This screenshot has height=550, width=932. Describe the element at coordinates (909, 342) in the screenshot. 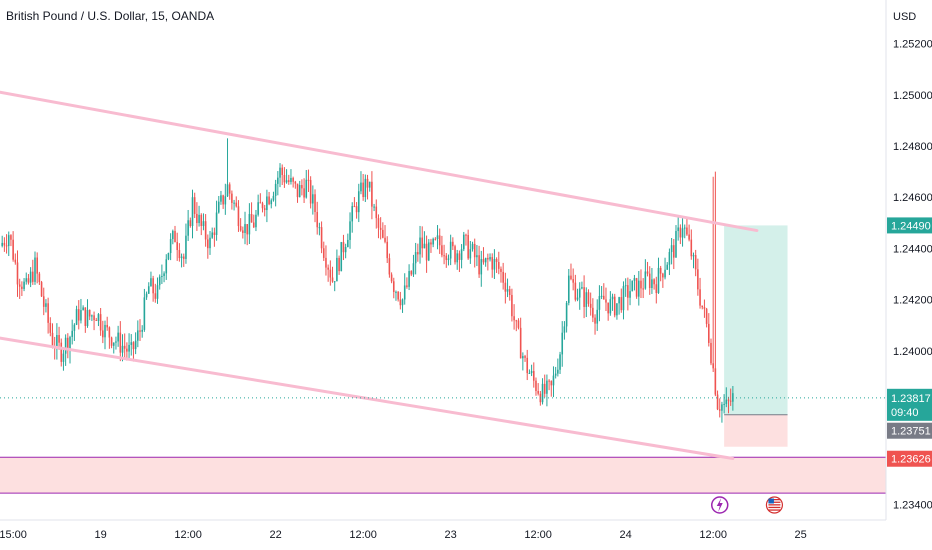

I see `price-badges: 1.24490 1.23817 09:40 1.23751 1.23626` at that location.